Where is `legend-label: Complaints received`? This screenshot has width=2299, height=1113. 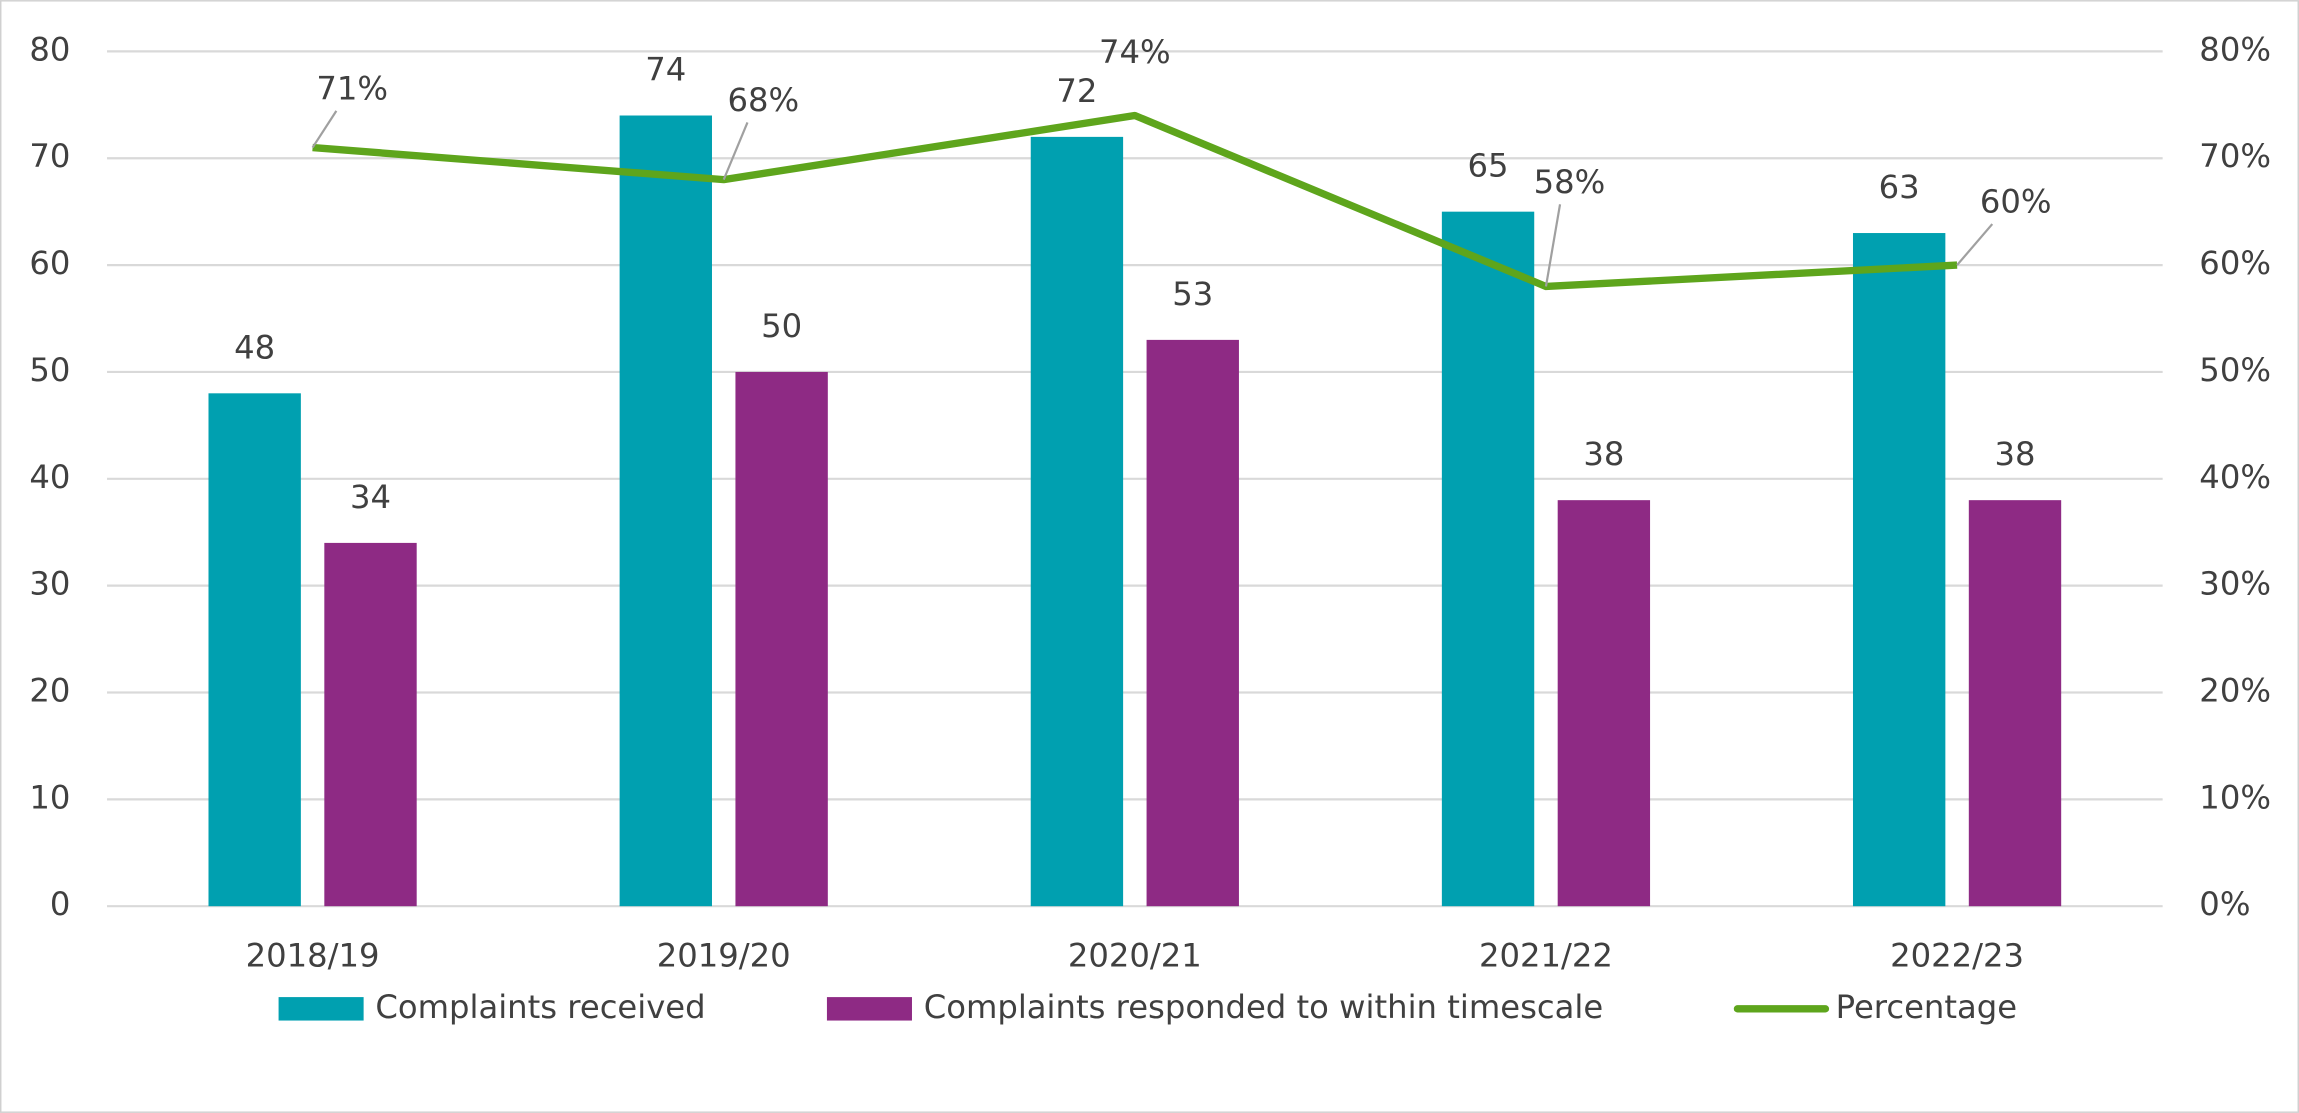
legend-label: Complaints received is located at coordinates (540, 1007).